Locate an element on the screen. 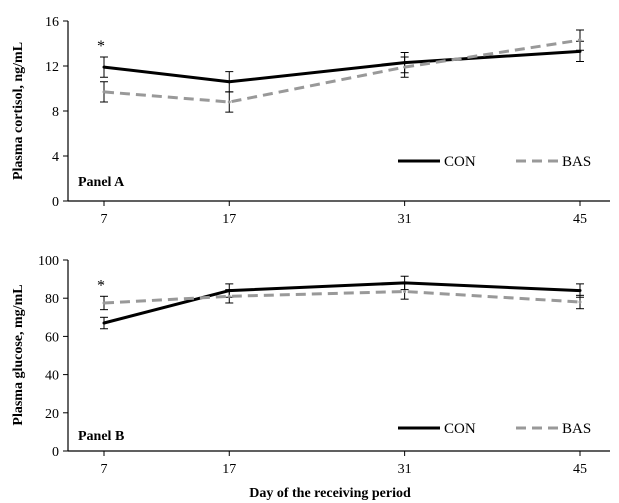 The height and width of the screenshot is (503, 619). panel-label: Panel B is located at coordinates (101, 436).